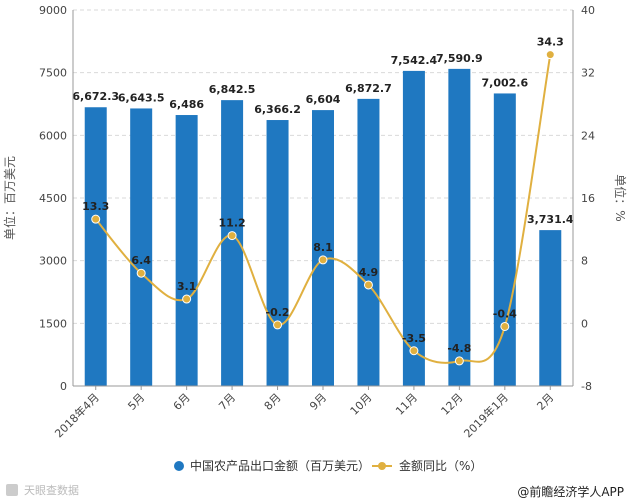 Image resolution: width=630 pixels, height=504 pixels. I want to click on legend-bar-swatch, so click(179, 466).